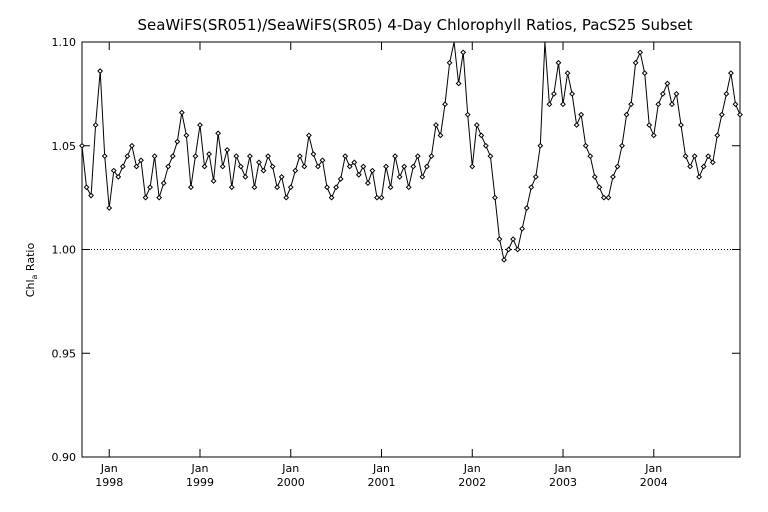  What do you see at coordinates (34, 276) in the screenshot?
I see `y-axis-label-subscript: a` at bounding box center [34, 276].